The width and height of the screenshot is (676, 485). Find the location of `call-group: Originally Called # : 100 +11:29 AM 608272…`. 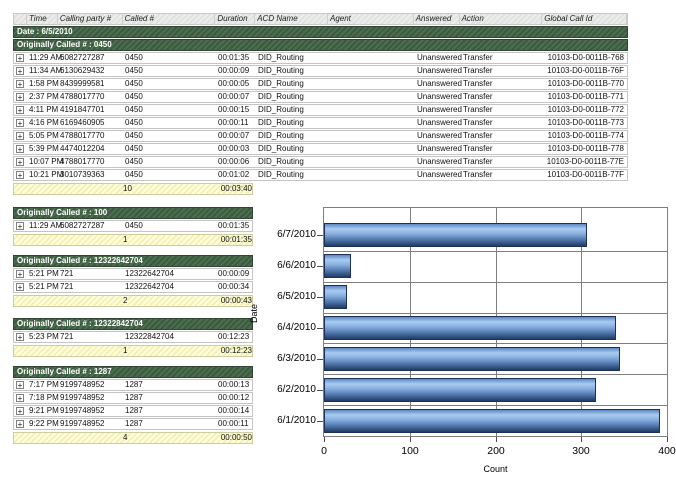

call-group: Originally Called # : 100 +11:29 AM 608272… is located at coordinates (133, 226).